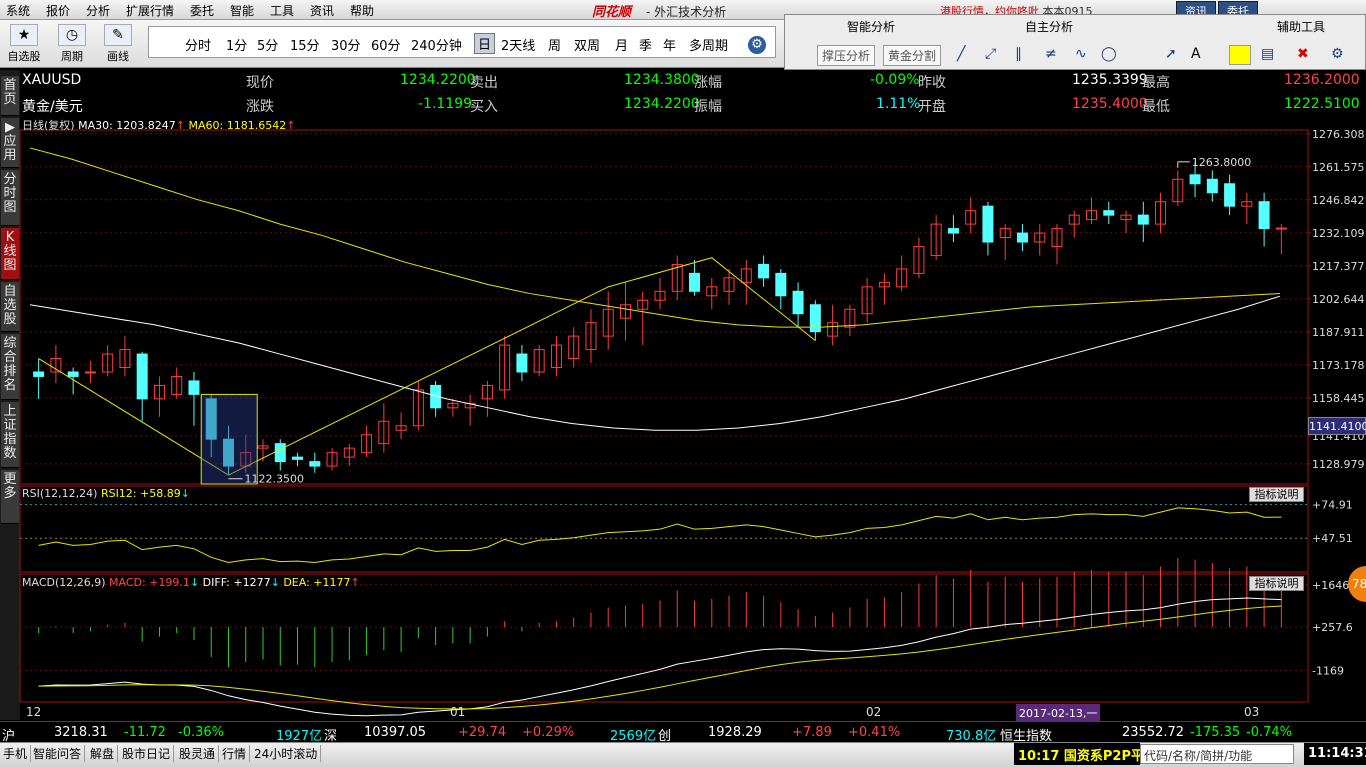  What do you see at coordinates (874, 712) in the screenshot?
I see `x-tick-label: 02` at bounding box center [874, 712].